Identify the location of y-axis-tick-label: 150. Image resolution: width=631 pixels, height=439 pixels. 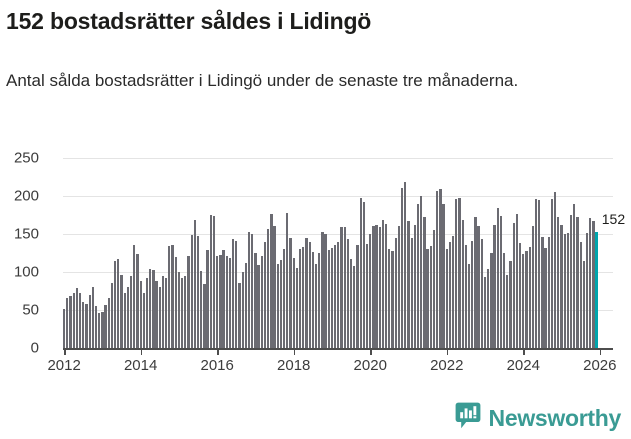
(26, 234).